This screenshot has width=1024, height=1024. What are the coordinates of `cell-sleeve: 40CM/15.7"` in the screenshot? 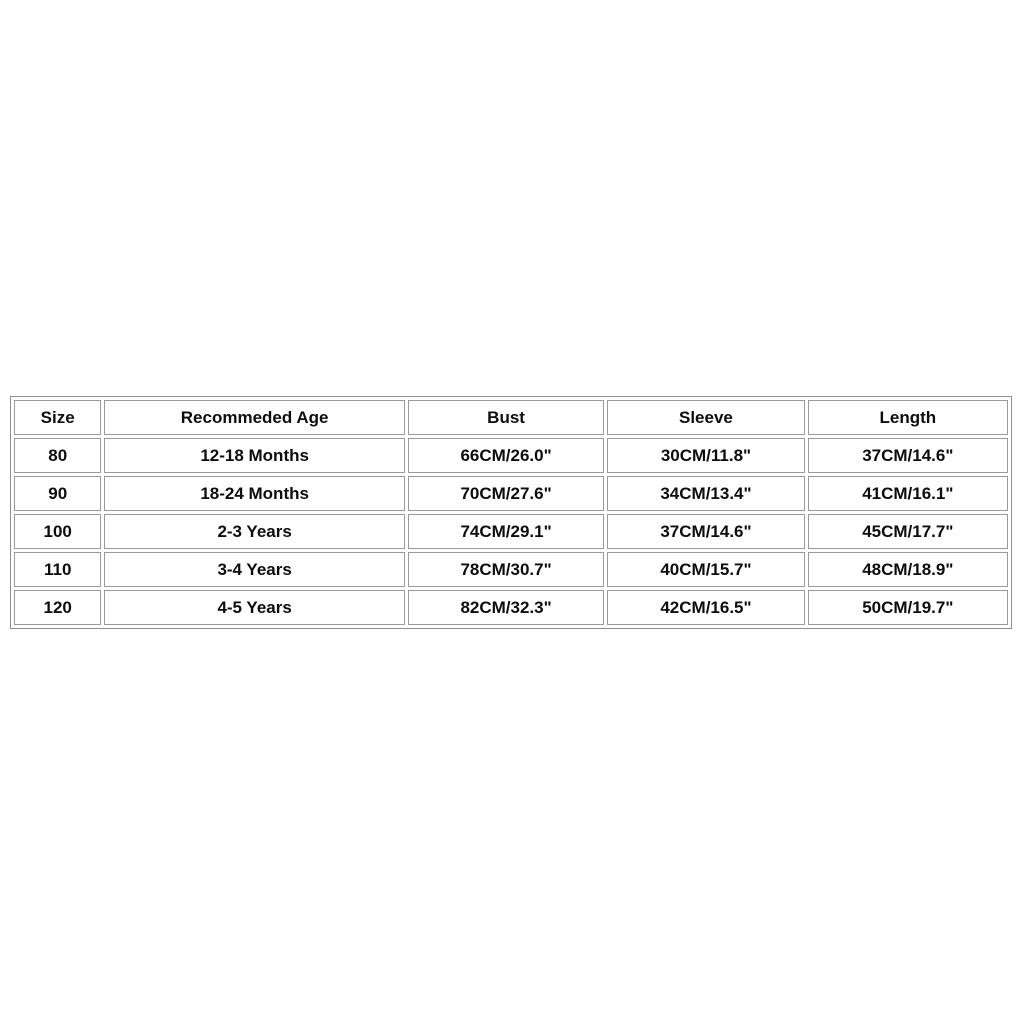 It's located at (706, 569).